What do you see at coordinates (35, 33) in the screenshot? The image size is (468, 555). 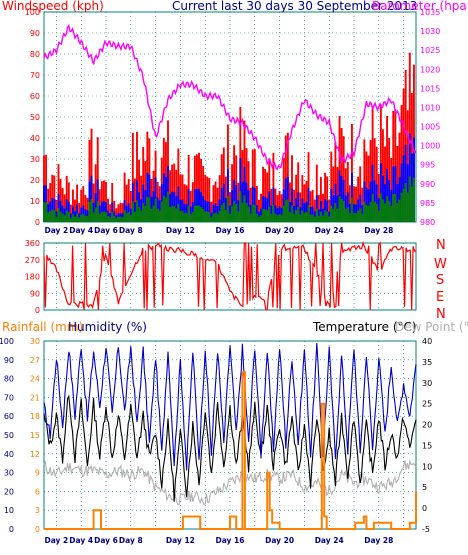 I see `wind-y-tick: 90` at bounding box center [35, 33].